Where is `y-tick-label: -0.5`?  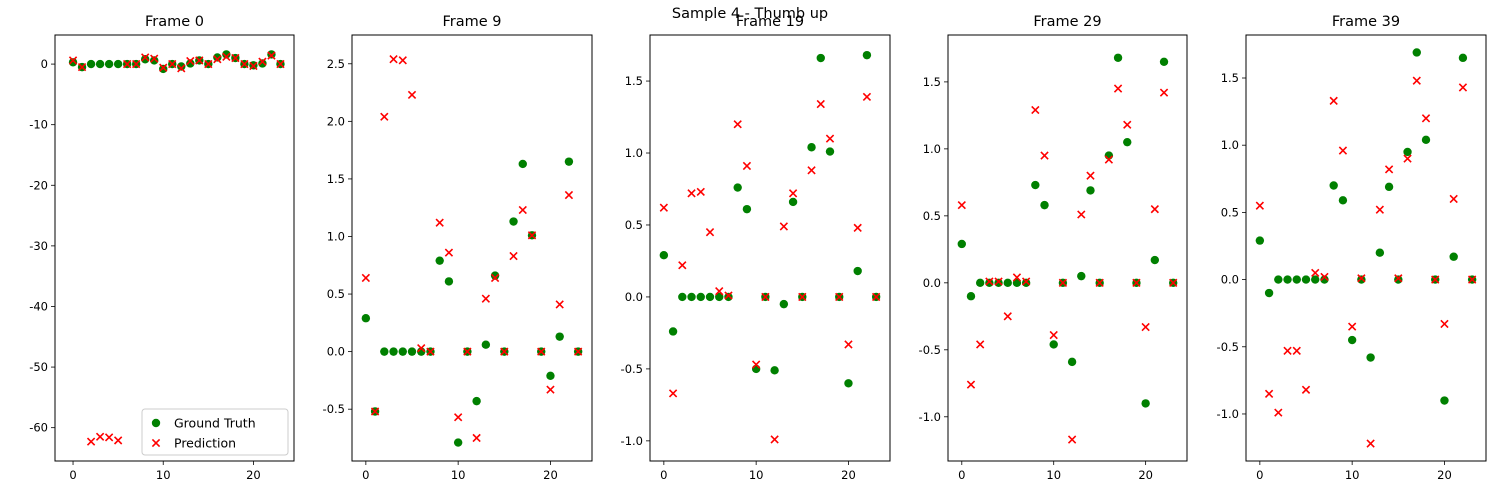
y-tick-label: -0.5 is located at coordinates (632, 369).